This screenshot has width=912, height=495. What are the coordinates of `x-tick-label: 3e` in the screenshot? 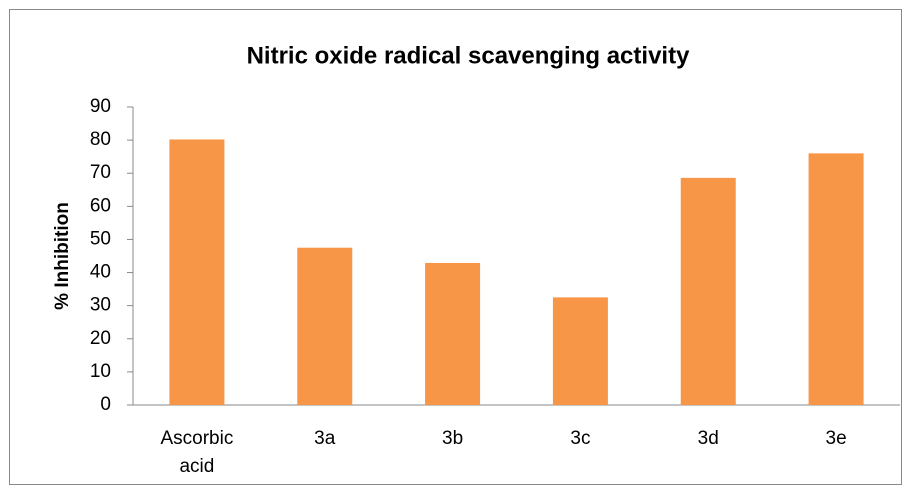 It's located at (836, 438).